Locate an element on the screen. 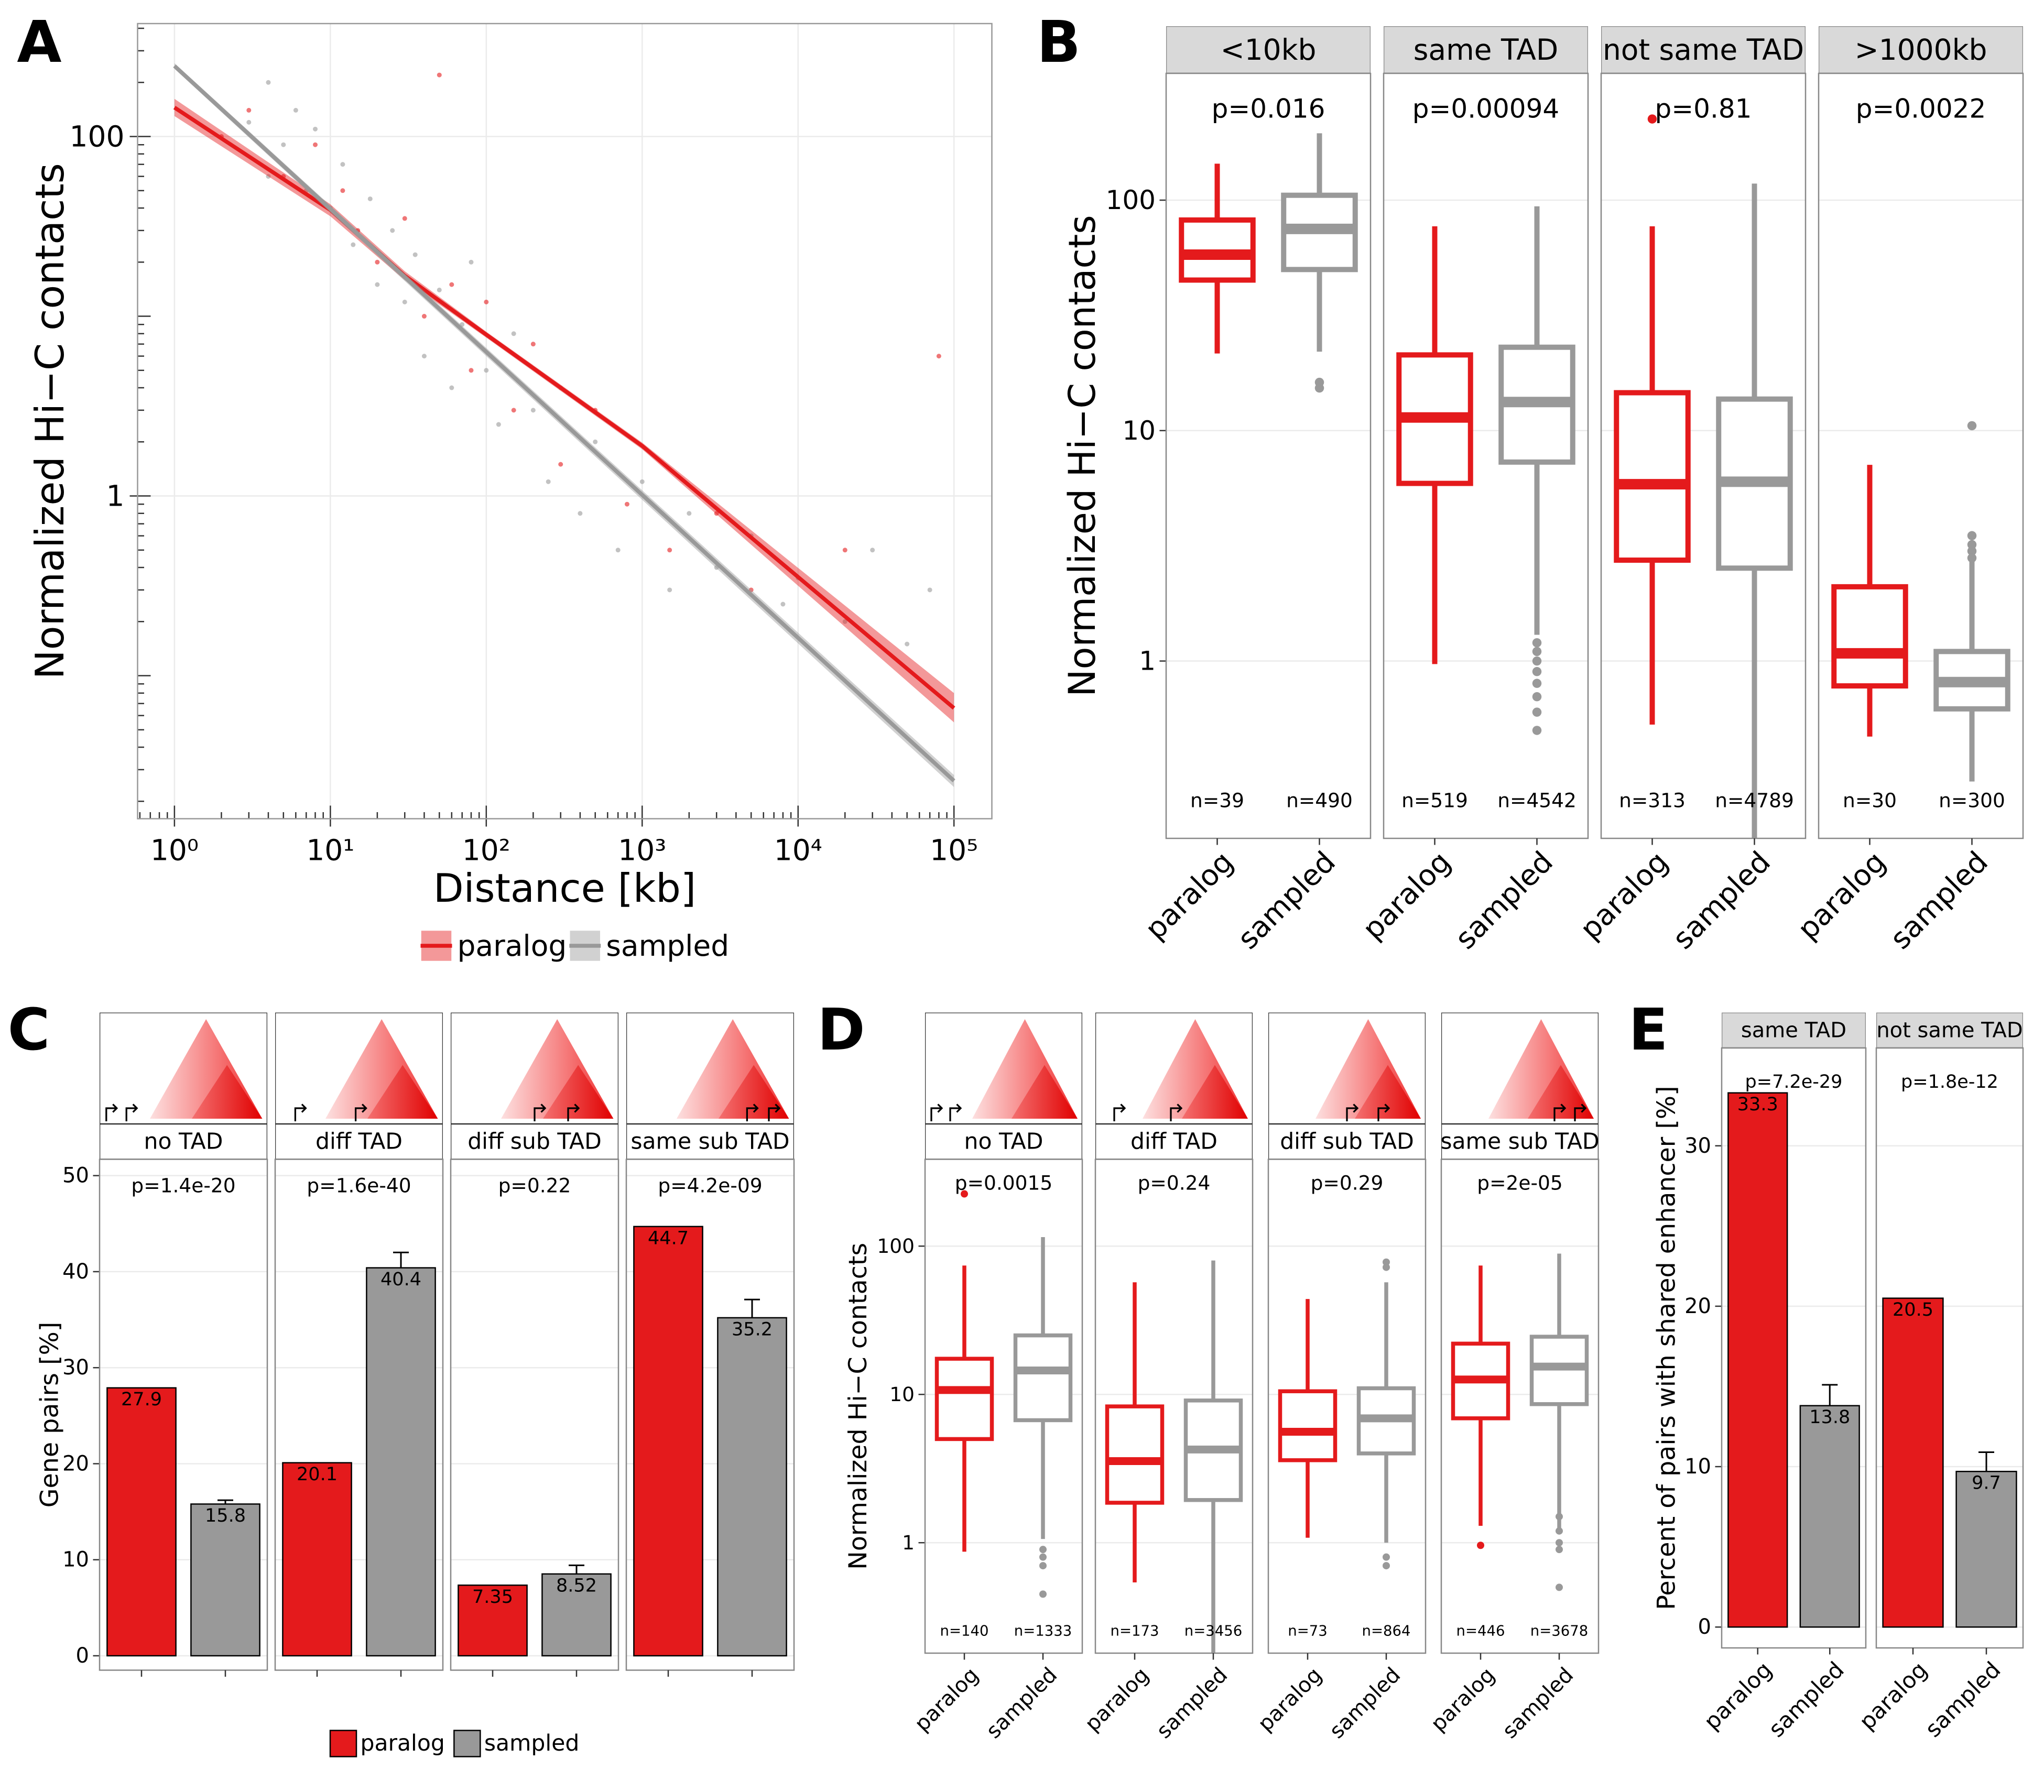  p-value: p=0.00094 is located at coordinates (1485, 109).